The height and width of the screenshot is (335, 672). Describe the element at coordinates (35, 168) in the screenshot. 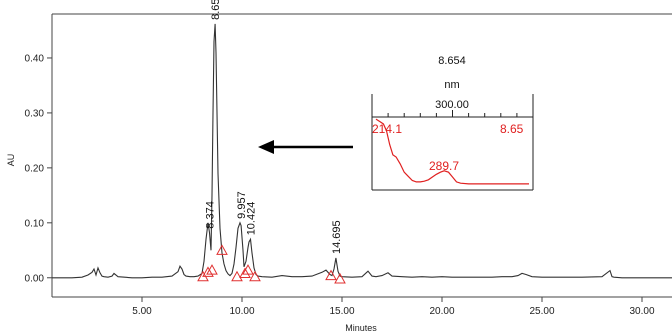

I see `y-tick-label: 0.20` at that location.